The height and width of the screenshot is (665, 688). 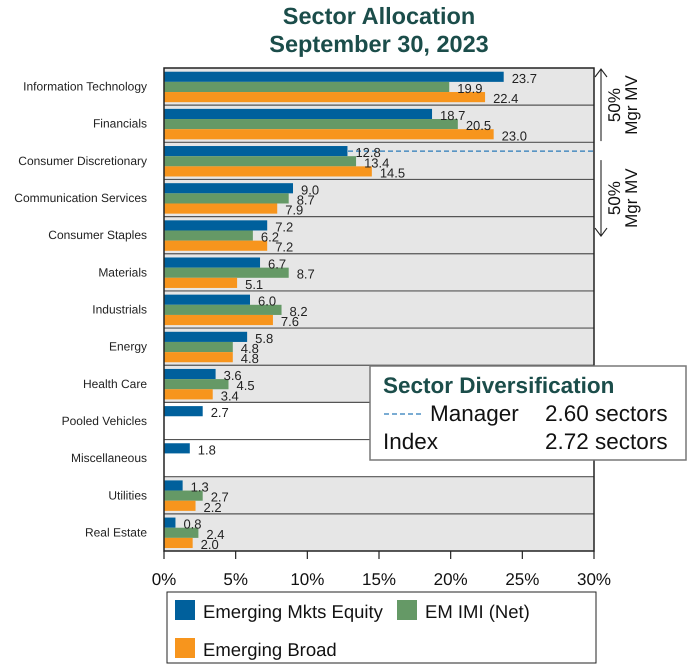 What do you see at coordinates (470, 88) in the screenshot?
I see `data-label: 19.9` at bounding box center [470, 88].